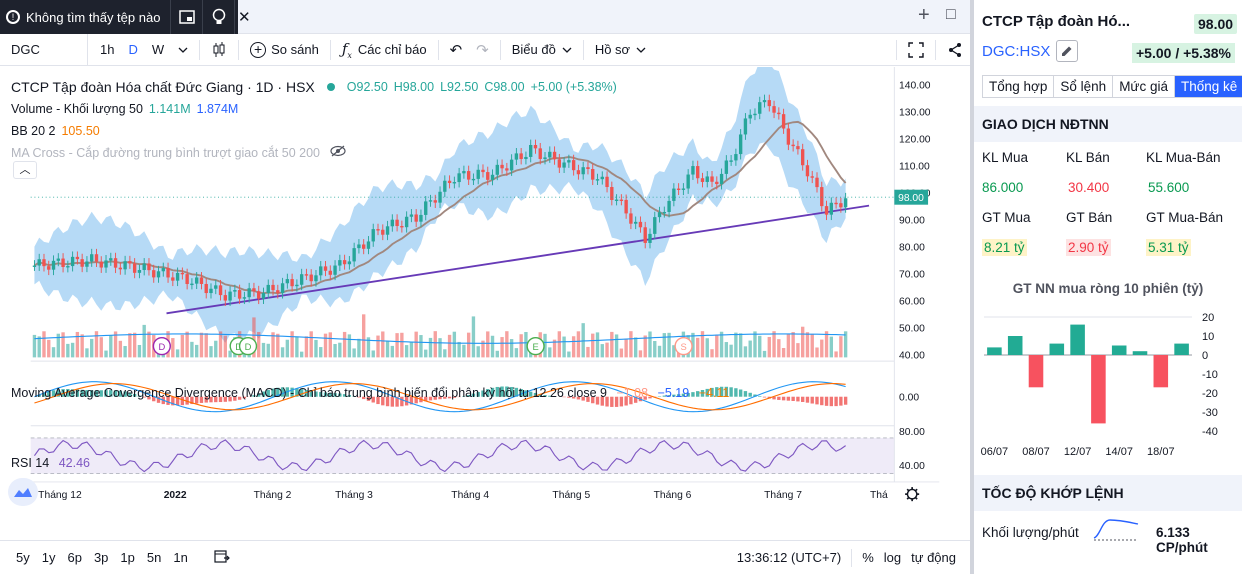  What do you see at coordinates (23, 557) in the screenshot?
I see `range-5y: 5y` at bounding box center [23, 557].